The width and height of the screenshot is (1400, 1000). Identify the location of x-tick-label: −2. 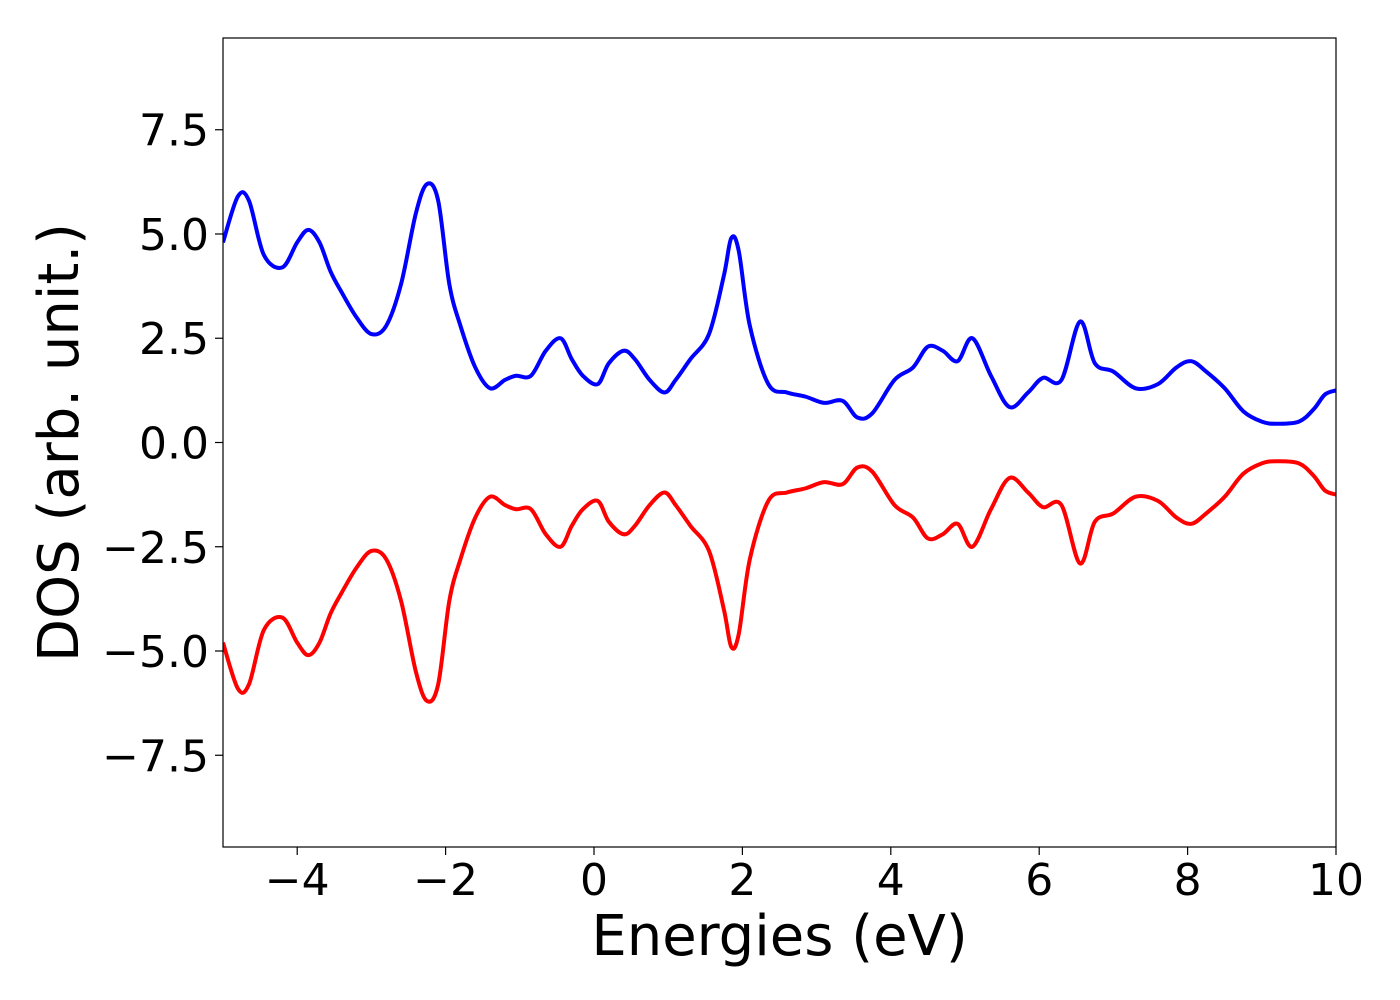
(445, 880).